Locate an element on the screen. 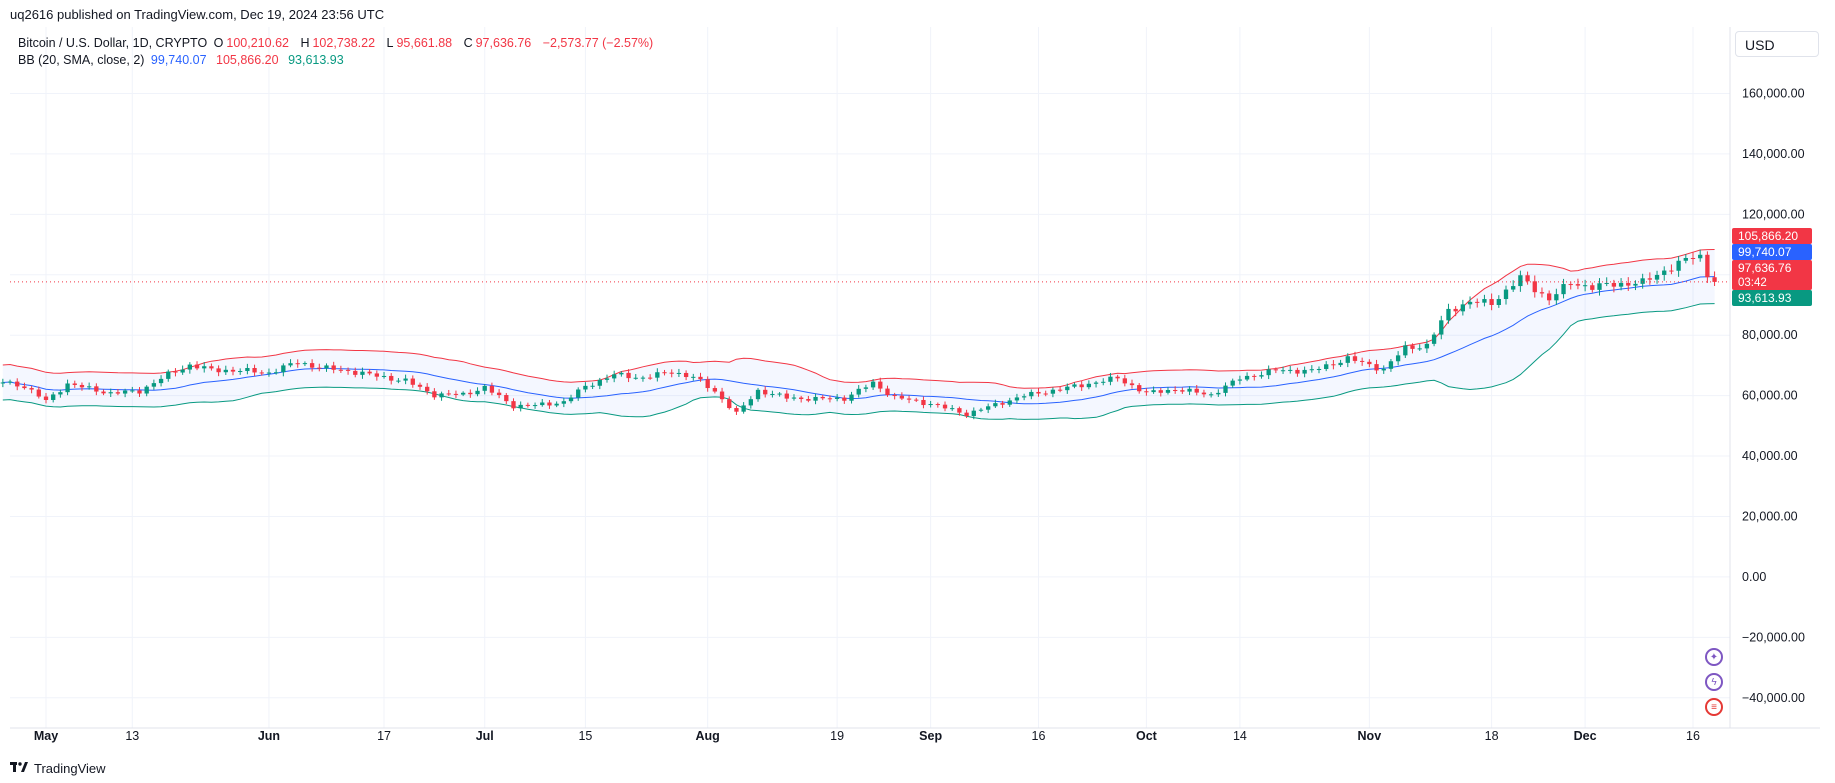  lightning-icon: ϟ is located at coordinates (1714, 682).